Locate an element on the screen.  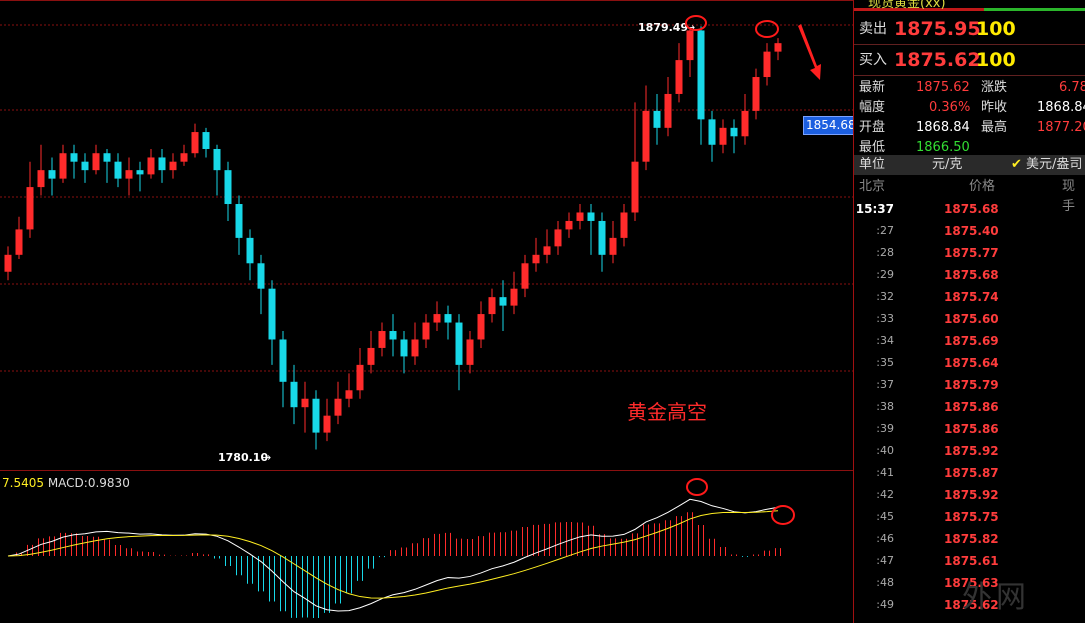
tick-time: :38 is located at coordinates (885, 406).